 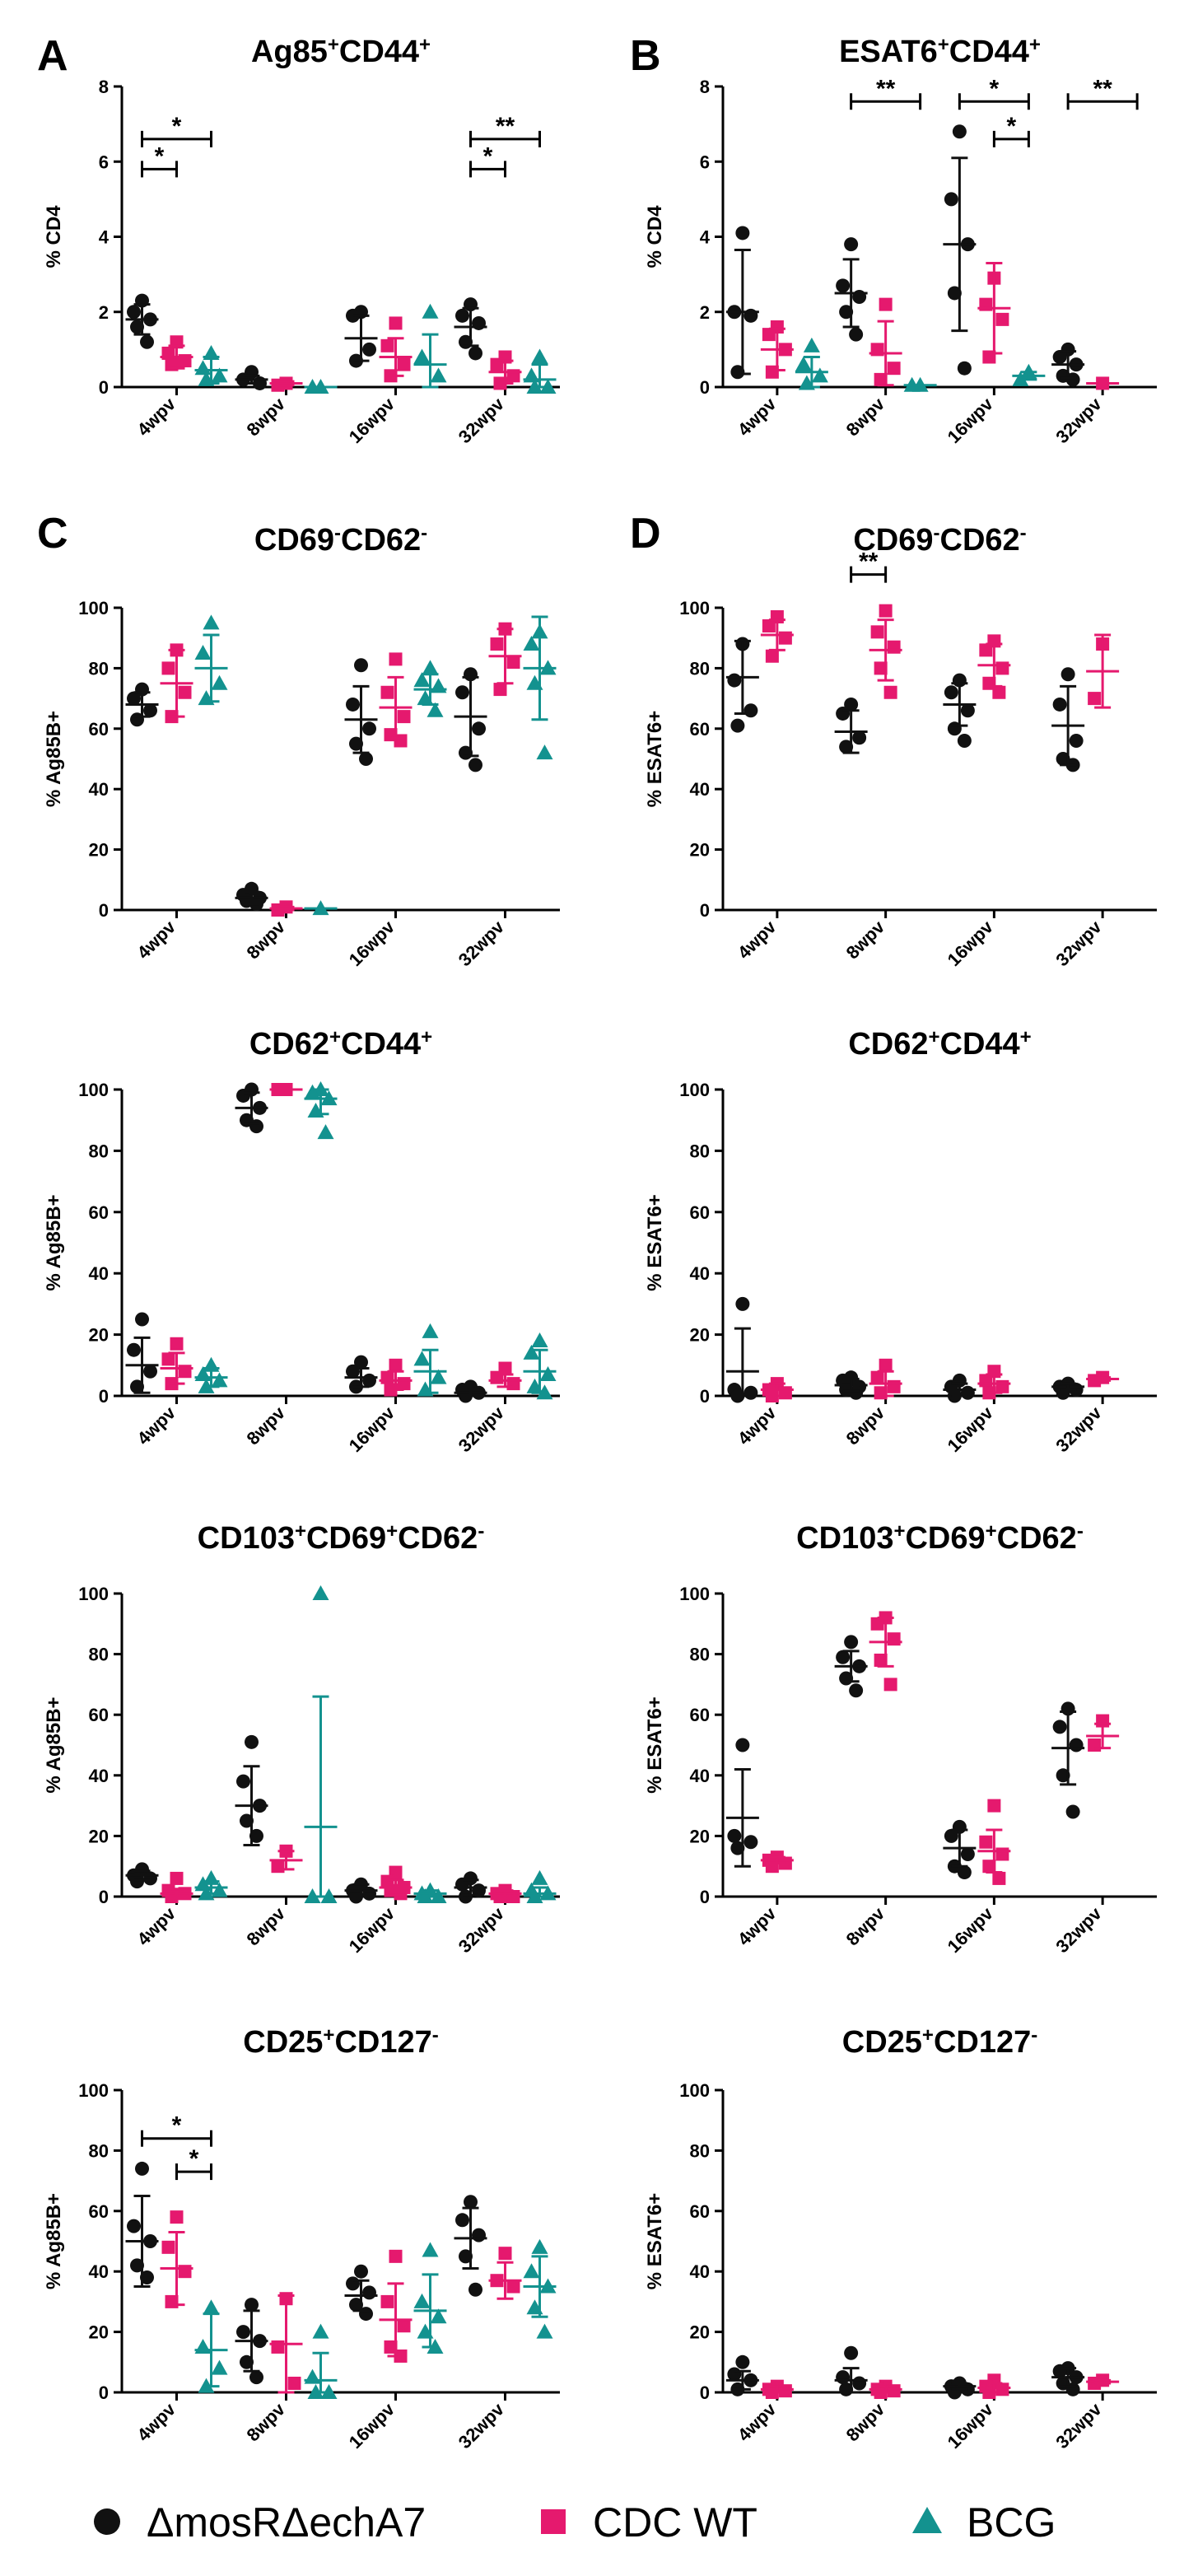 What do you see at coordinates (286, 2522) in the screenshot?
I see `legend-label: ΔmosRΔechA7` at bounding box center [286, 2522].